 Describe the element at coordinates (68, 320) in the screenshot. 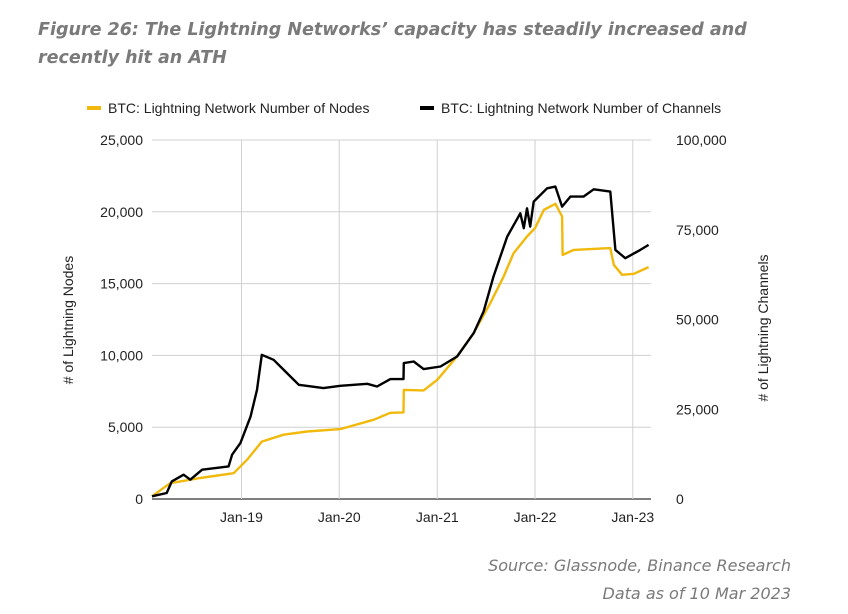

I see `y-axis-title: # of Lightning Nodes` at that location.